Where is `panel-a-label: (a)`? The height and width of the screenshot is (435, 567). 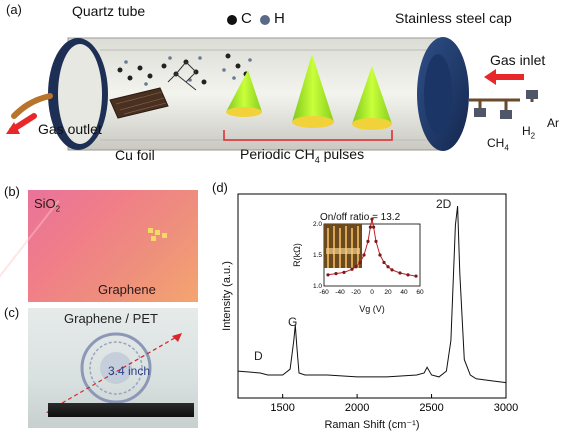
panel-a-label: (a) is located at coordinates (14, 9).